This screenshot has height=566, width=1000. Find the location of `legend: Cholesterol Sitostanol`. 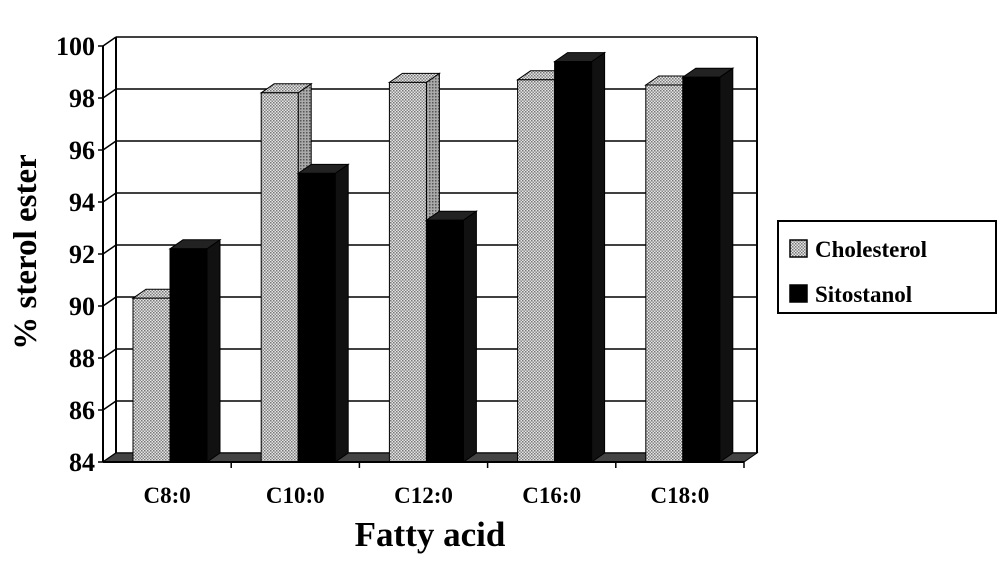

legend: Cholesterol Sitostanol is located at coordinates (887, 267).